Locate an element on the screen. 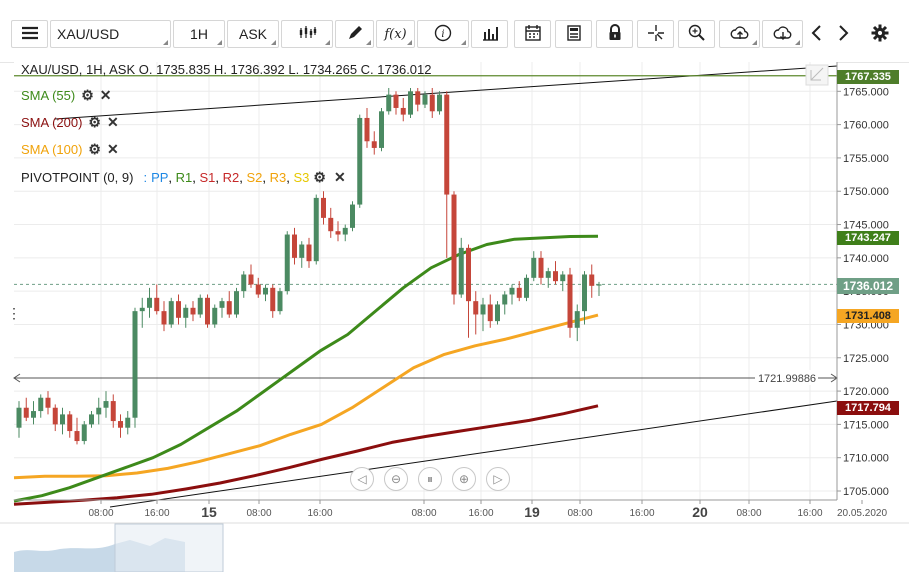 Image resolution: width=909 pixels, height=572 pixels. lock-button is located at coordinates (614, 34).